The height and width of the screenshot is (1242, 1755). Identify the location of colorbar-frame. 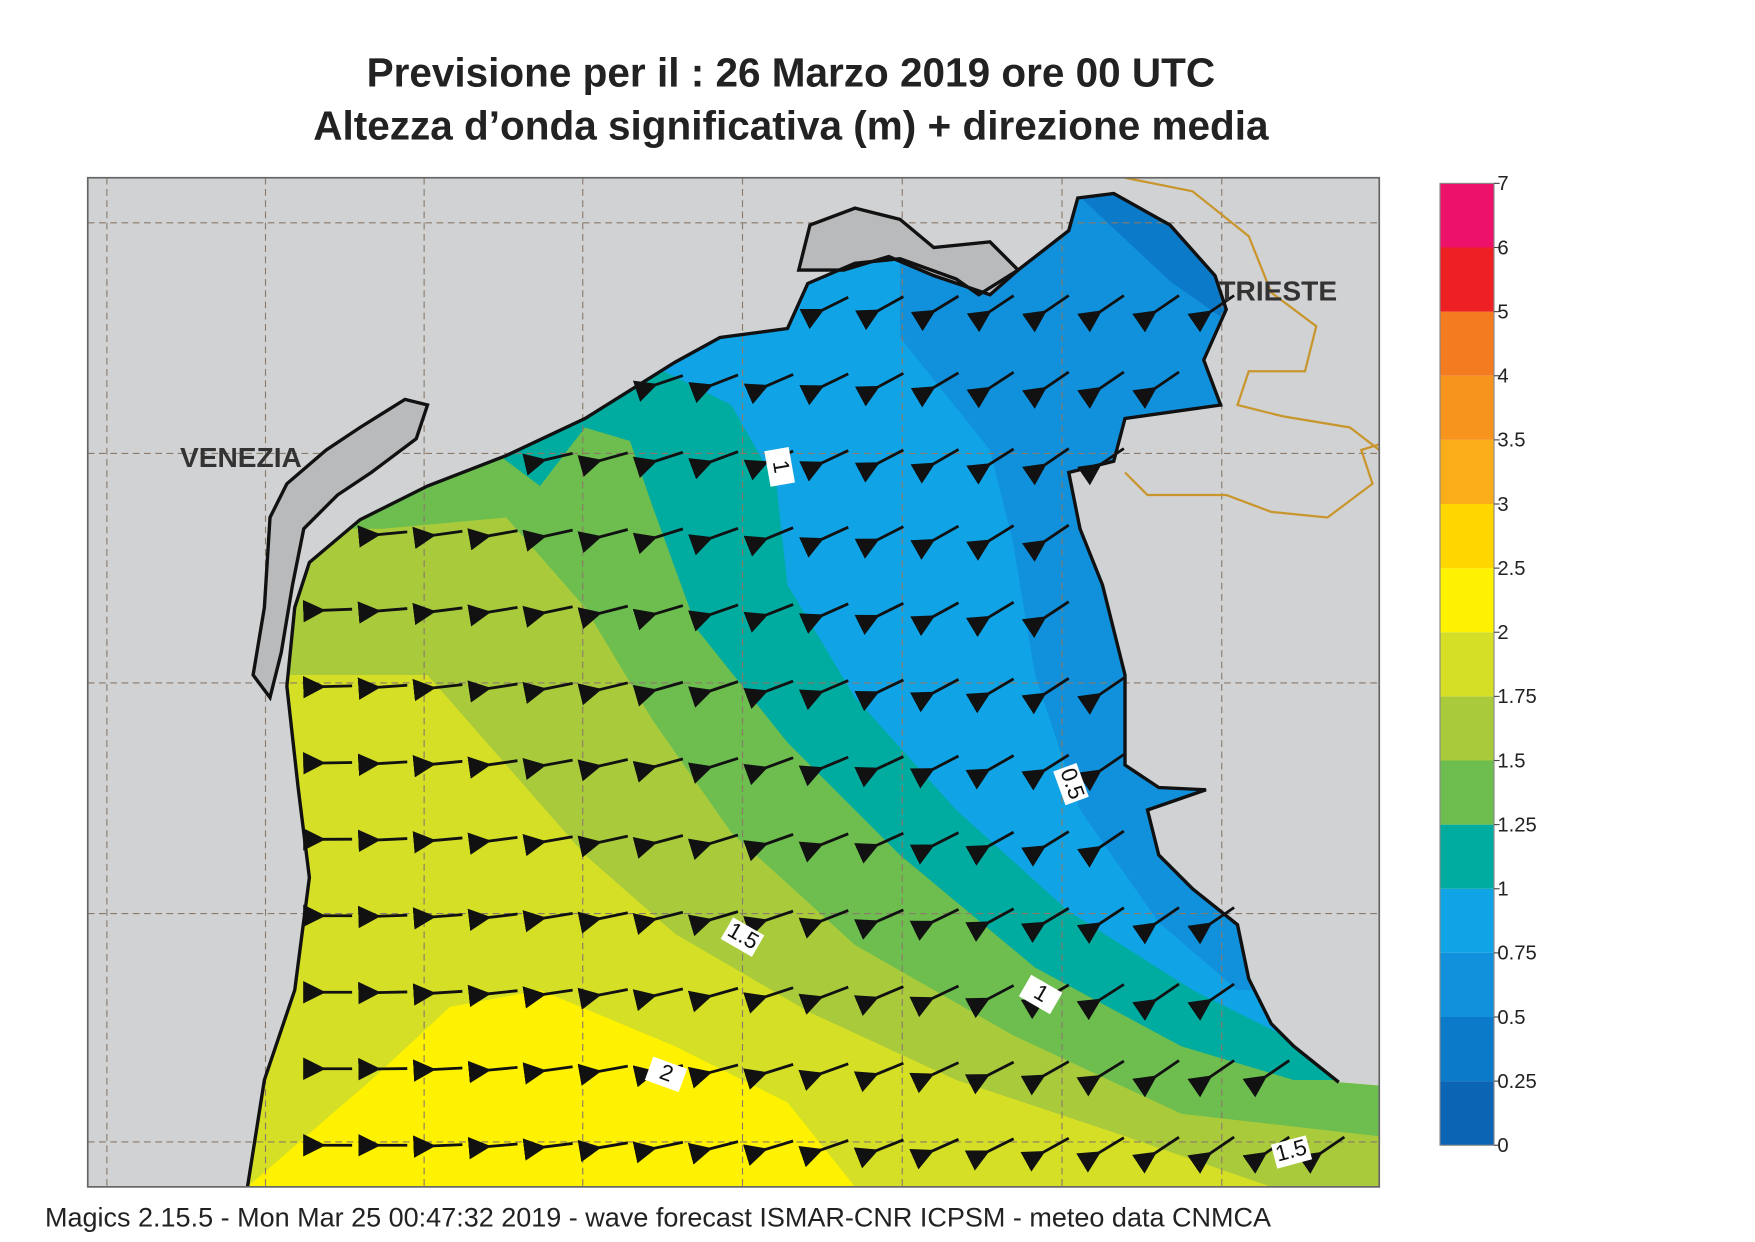
(1467, 664).